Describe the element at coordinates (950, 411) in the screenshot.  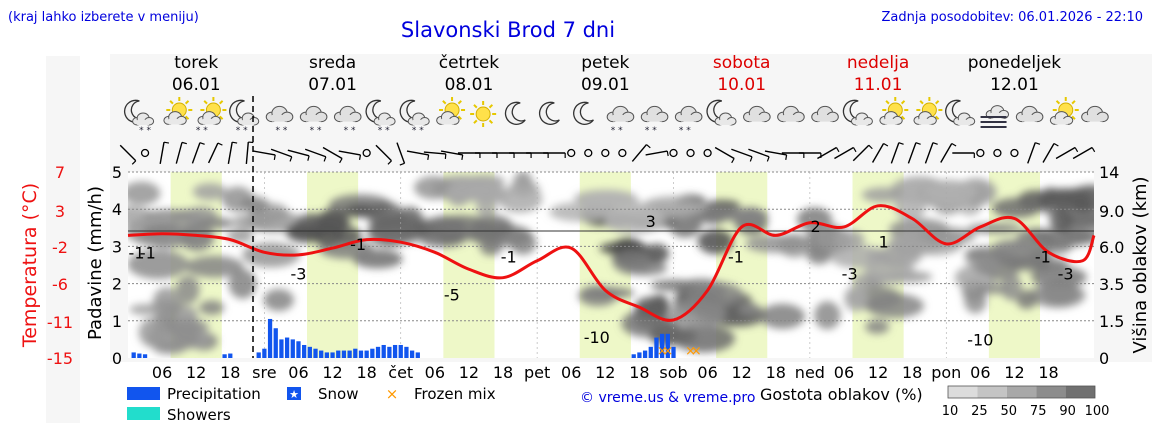
I see `density-tick: 10` at that location.